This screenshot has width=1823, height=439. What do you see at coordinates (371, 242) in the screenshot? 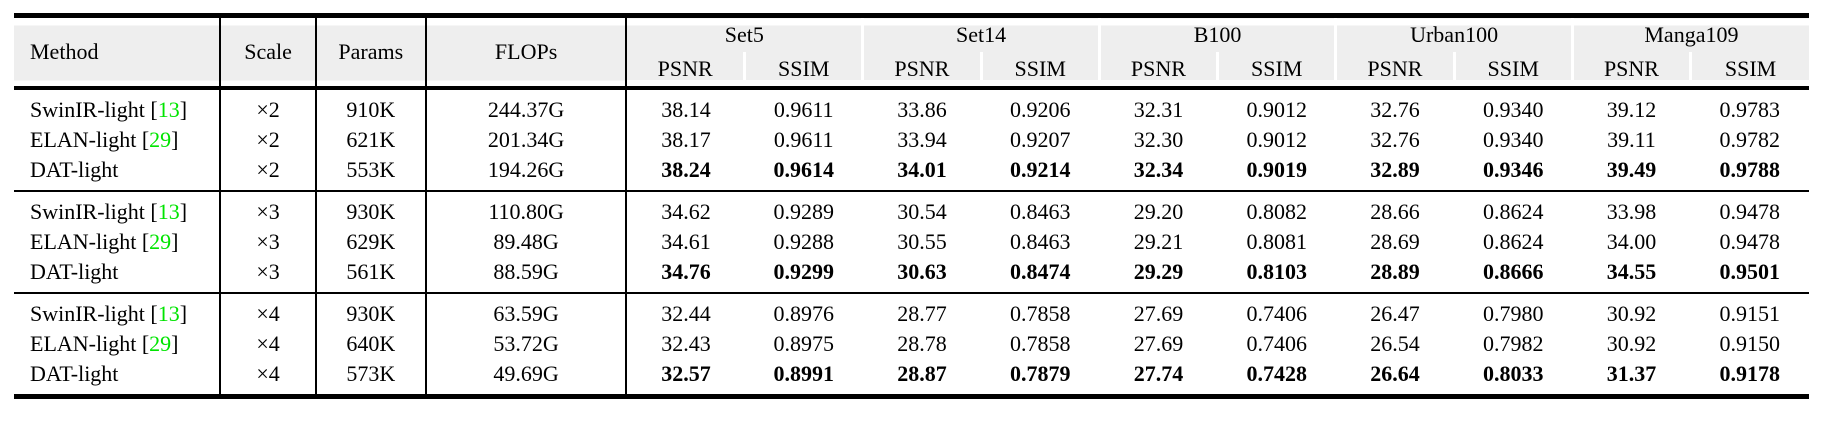
I see `params-cell: 629K` at bounding box center [371, 242].